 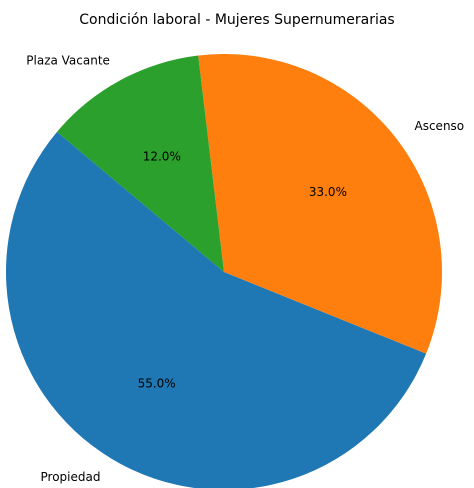 What do you see at coordinates (440, 126) in the screenshot?
I see `slice-label: Ascenso` at bounding box center [440, 126].